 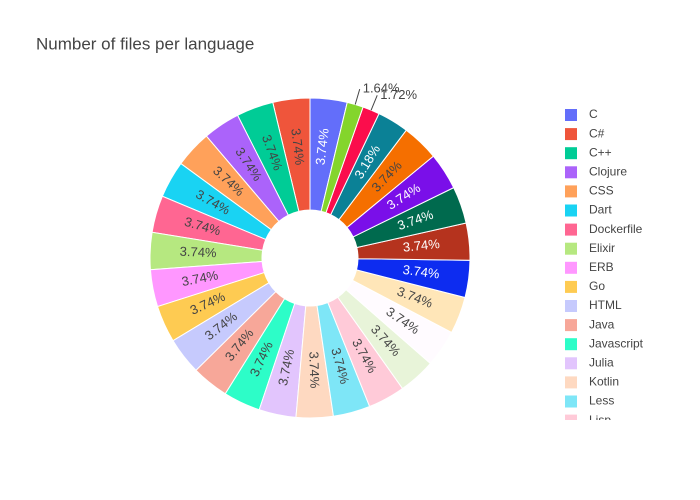 What do you see at coordinates (604, 382) in the screenshot?
I see `legend-label: Kotlin` at bounding box center [604, 382].